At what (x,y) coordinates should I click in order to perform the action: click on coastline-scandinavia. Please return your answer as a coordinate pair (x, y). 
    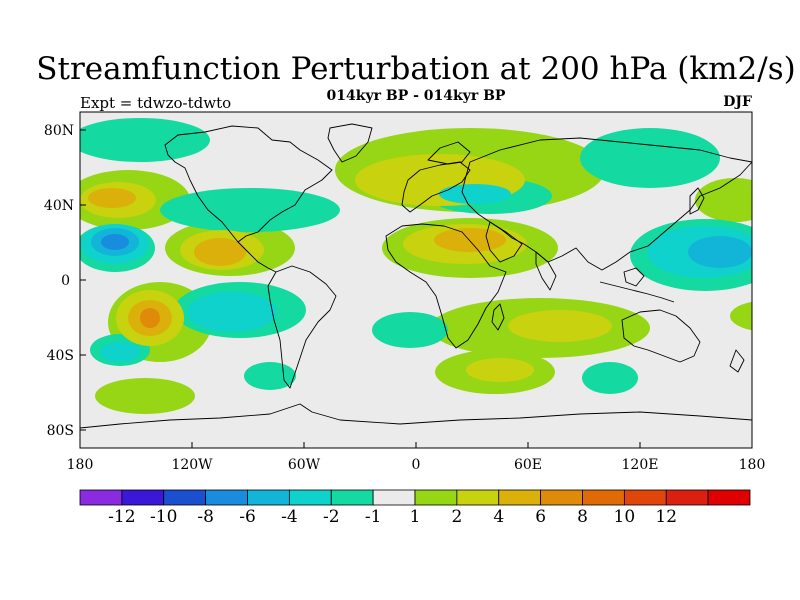
    Looking at the image, I should click on (449, 153).